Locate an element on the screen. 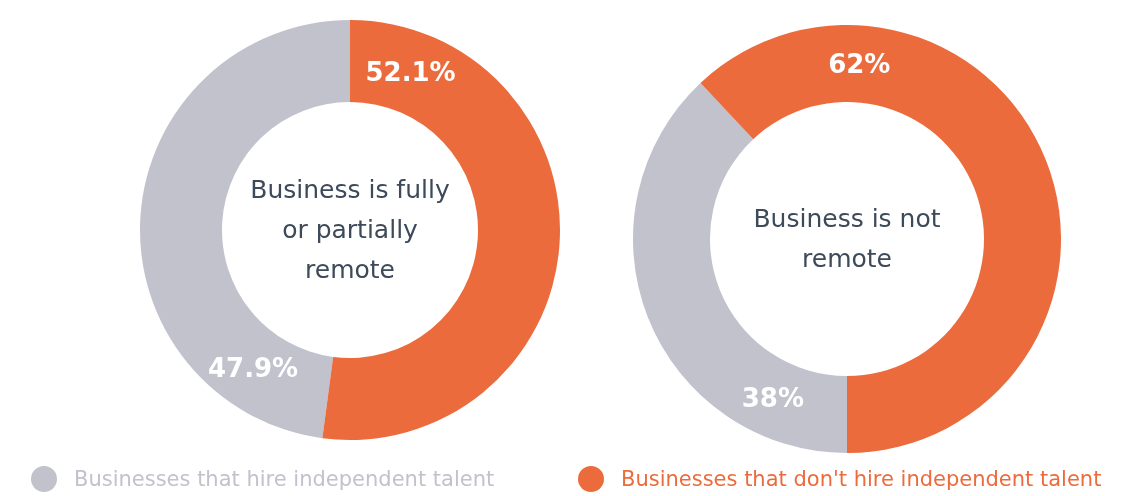 This screenshot has height=496, width=1125. data-label: 47.9% is located at coordinates (253, 368).